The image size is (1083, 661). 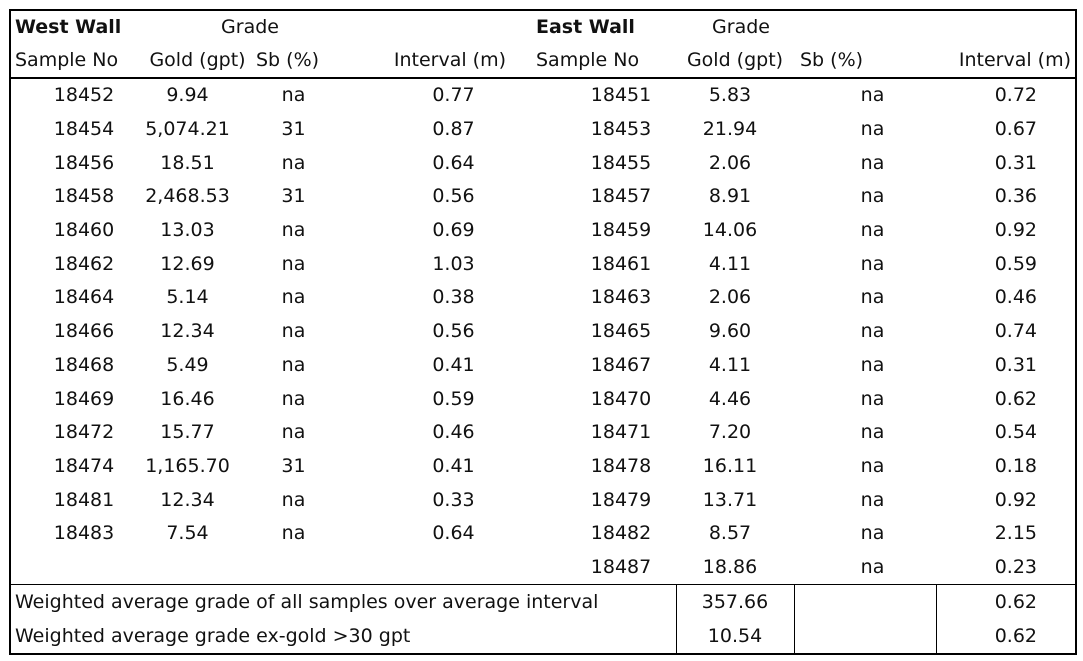 I want to click on east-sample-no: 18465, so click(x=621, y=331).